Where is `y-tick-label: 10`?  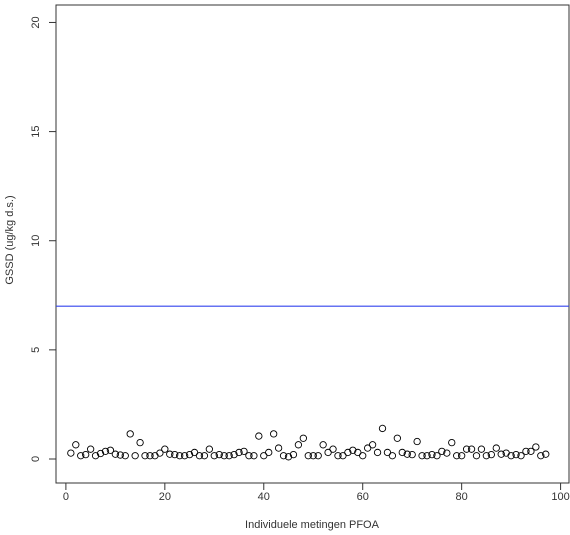
y-tick-label: 10 is located at coordinates (36, 241).